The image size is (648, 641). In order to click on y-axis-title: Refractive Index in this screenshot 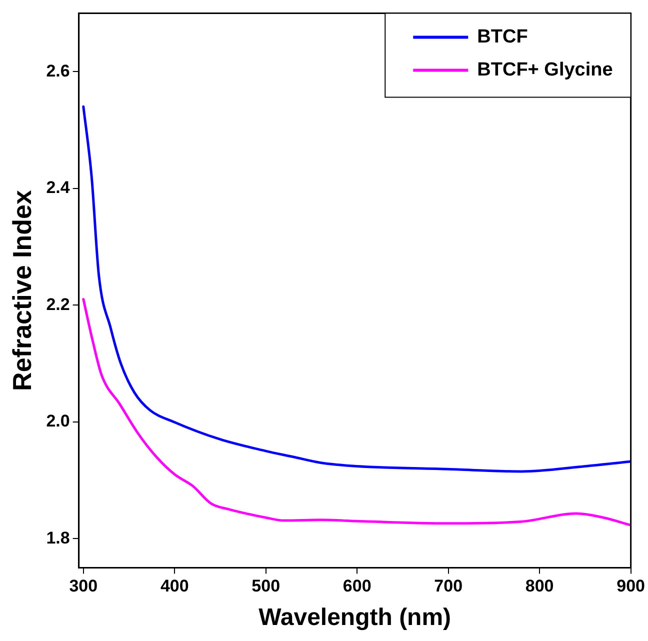, I will do `click(21, 290)`.